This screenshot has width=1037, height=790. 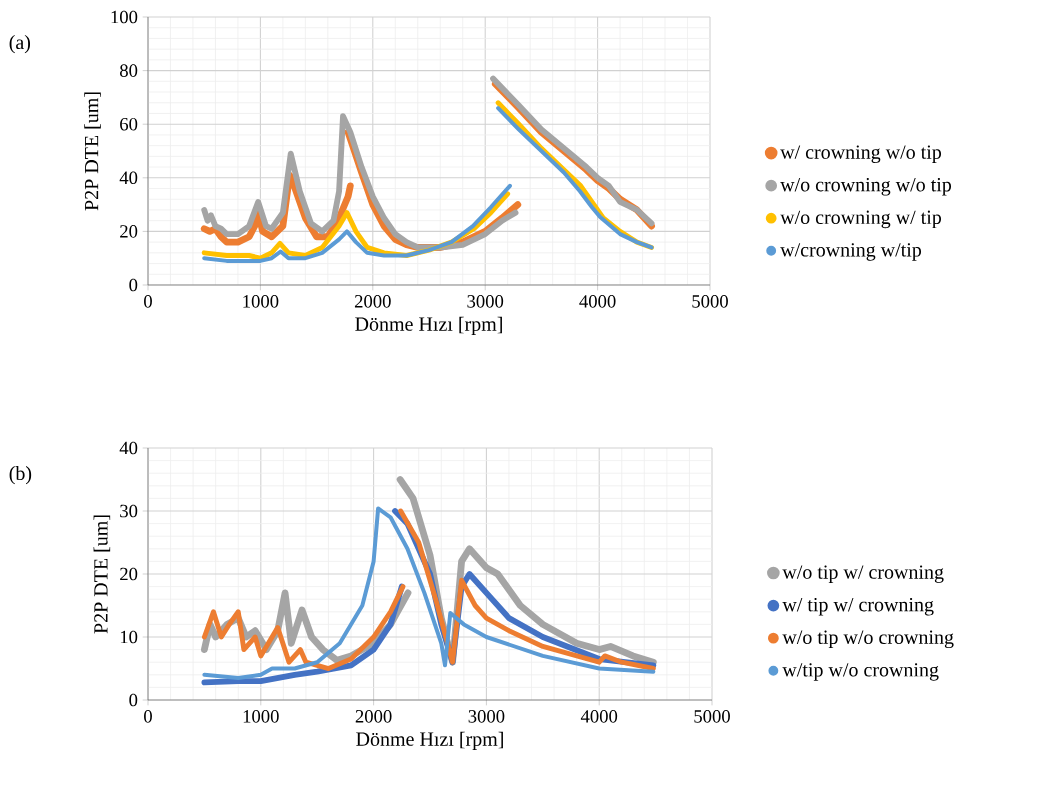 I want to click on y-tick-label: 100, so click(x=124, y=17).